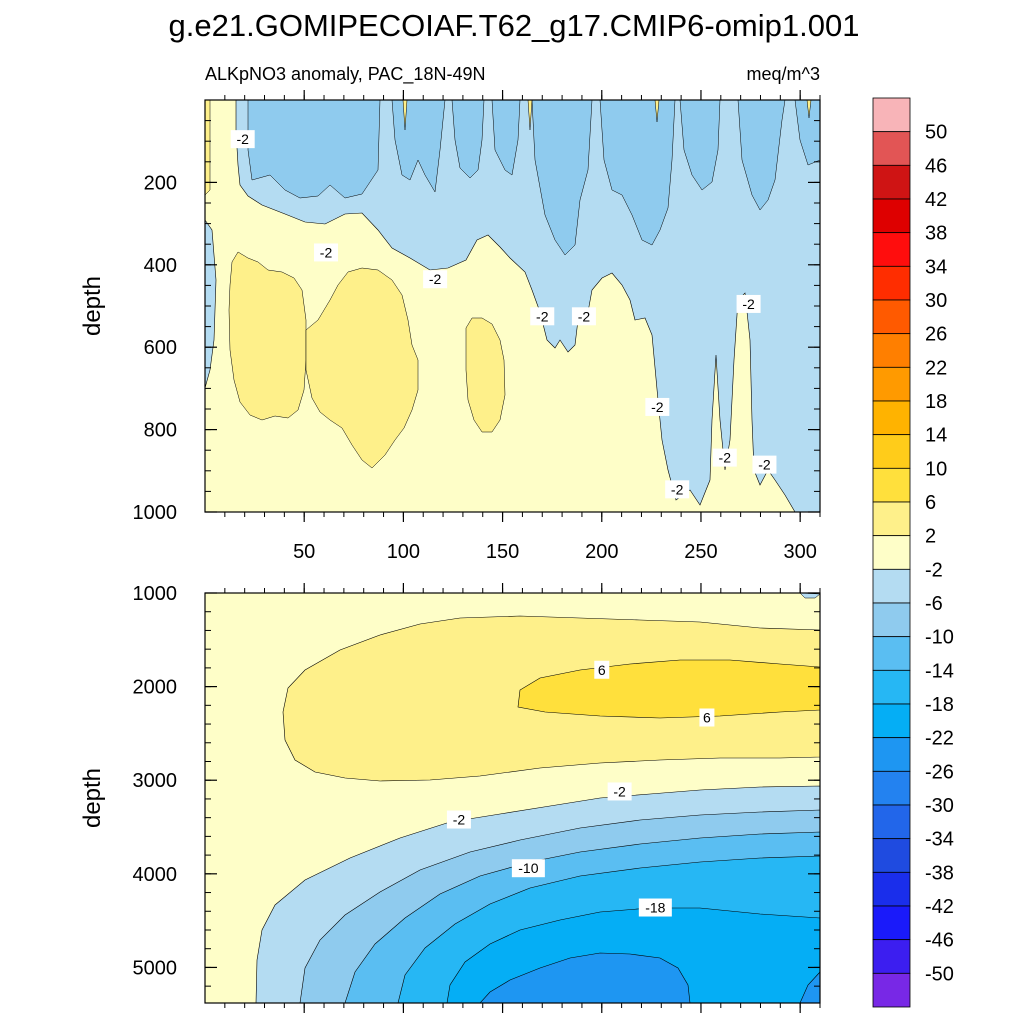 The image size is (1024, 1024). Describe the element at coordinates (936, 368) in the screenshot. I see `colorbar-label: 22` at that location.